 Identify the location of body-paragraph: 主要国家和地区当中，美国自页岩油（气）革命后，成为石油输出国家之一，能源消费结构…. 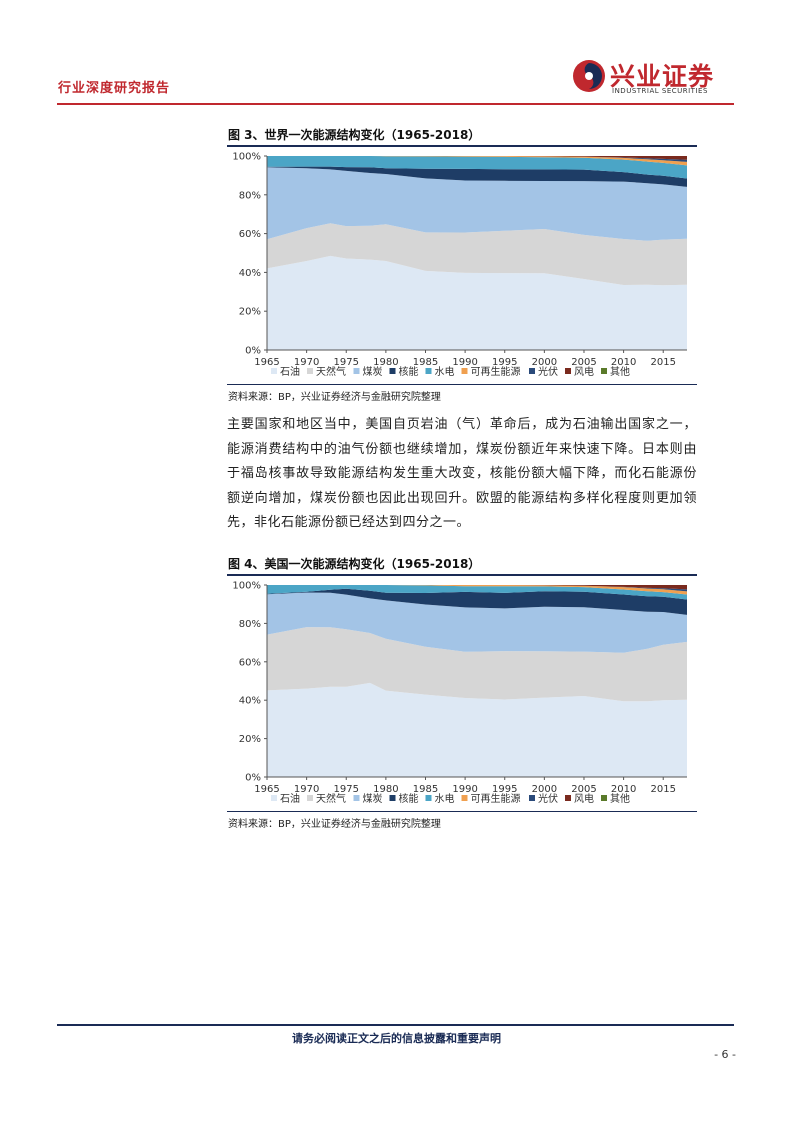
(462, 473).